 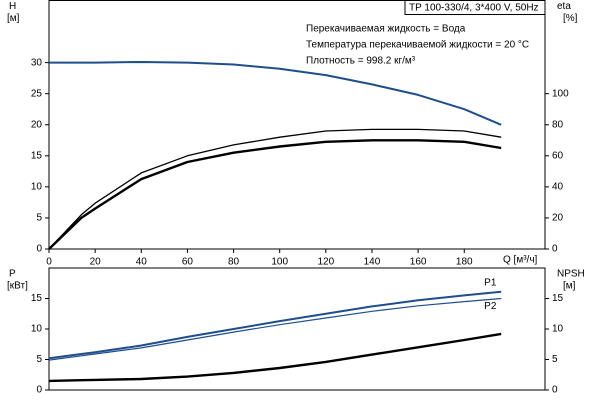 I want to click on x-tick-label: 80, so click(x=234, y=262).